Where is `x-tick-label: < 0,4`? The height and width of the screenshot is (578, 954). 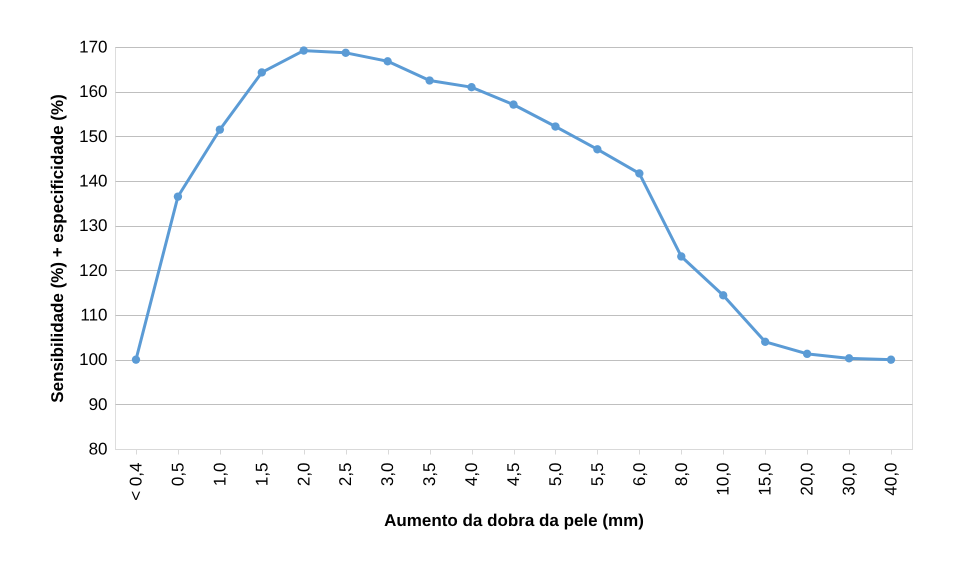
x-tick-label: < 0,4 is located at coordinates (136, 481).